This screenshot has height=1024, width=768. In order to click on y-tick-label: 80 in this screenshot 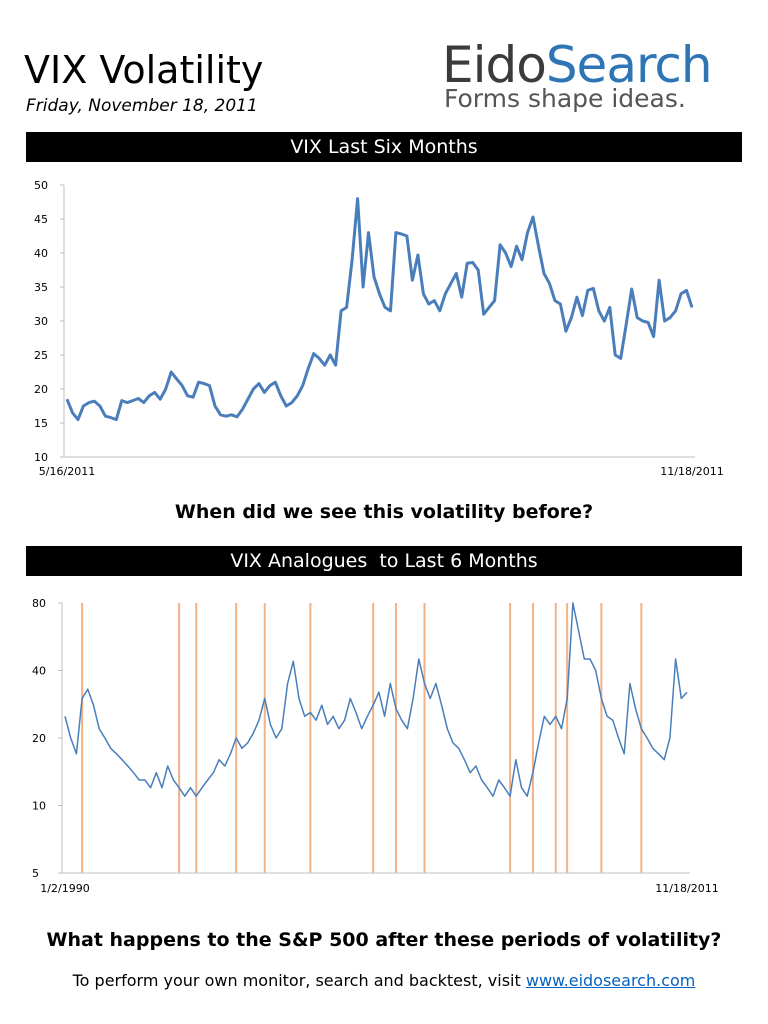, I will do `click(39, 603)`.